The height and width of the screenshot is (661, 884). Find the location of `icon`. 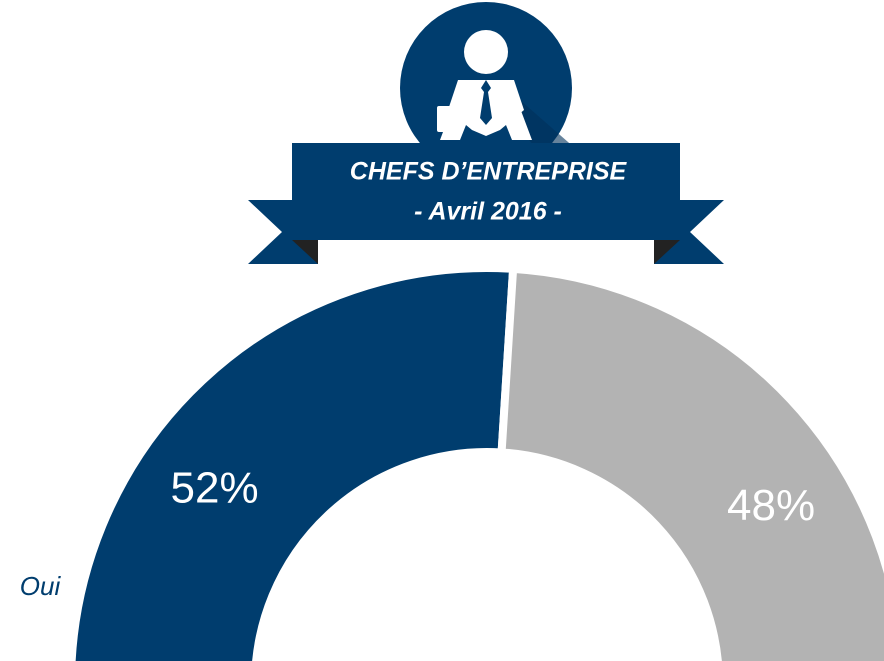

icon is located at coordinates (500, 88).